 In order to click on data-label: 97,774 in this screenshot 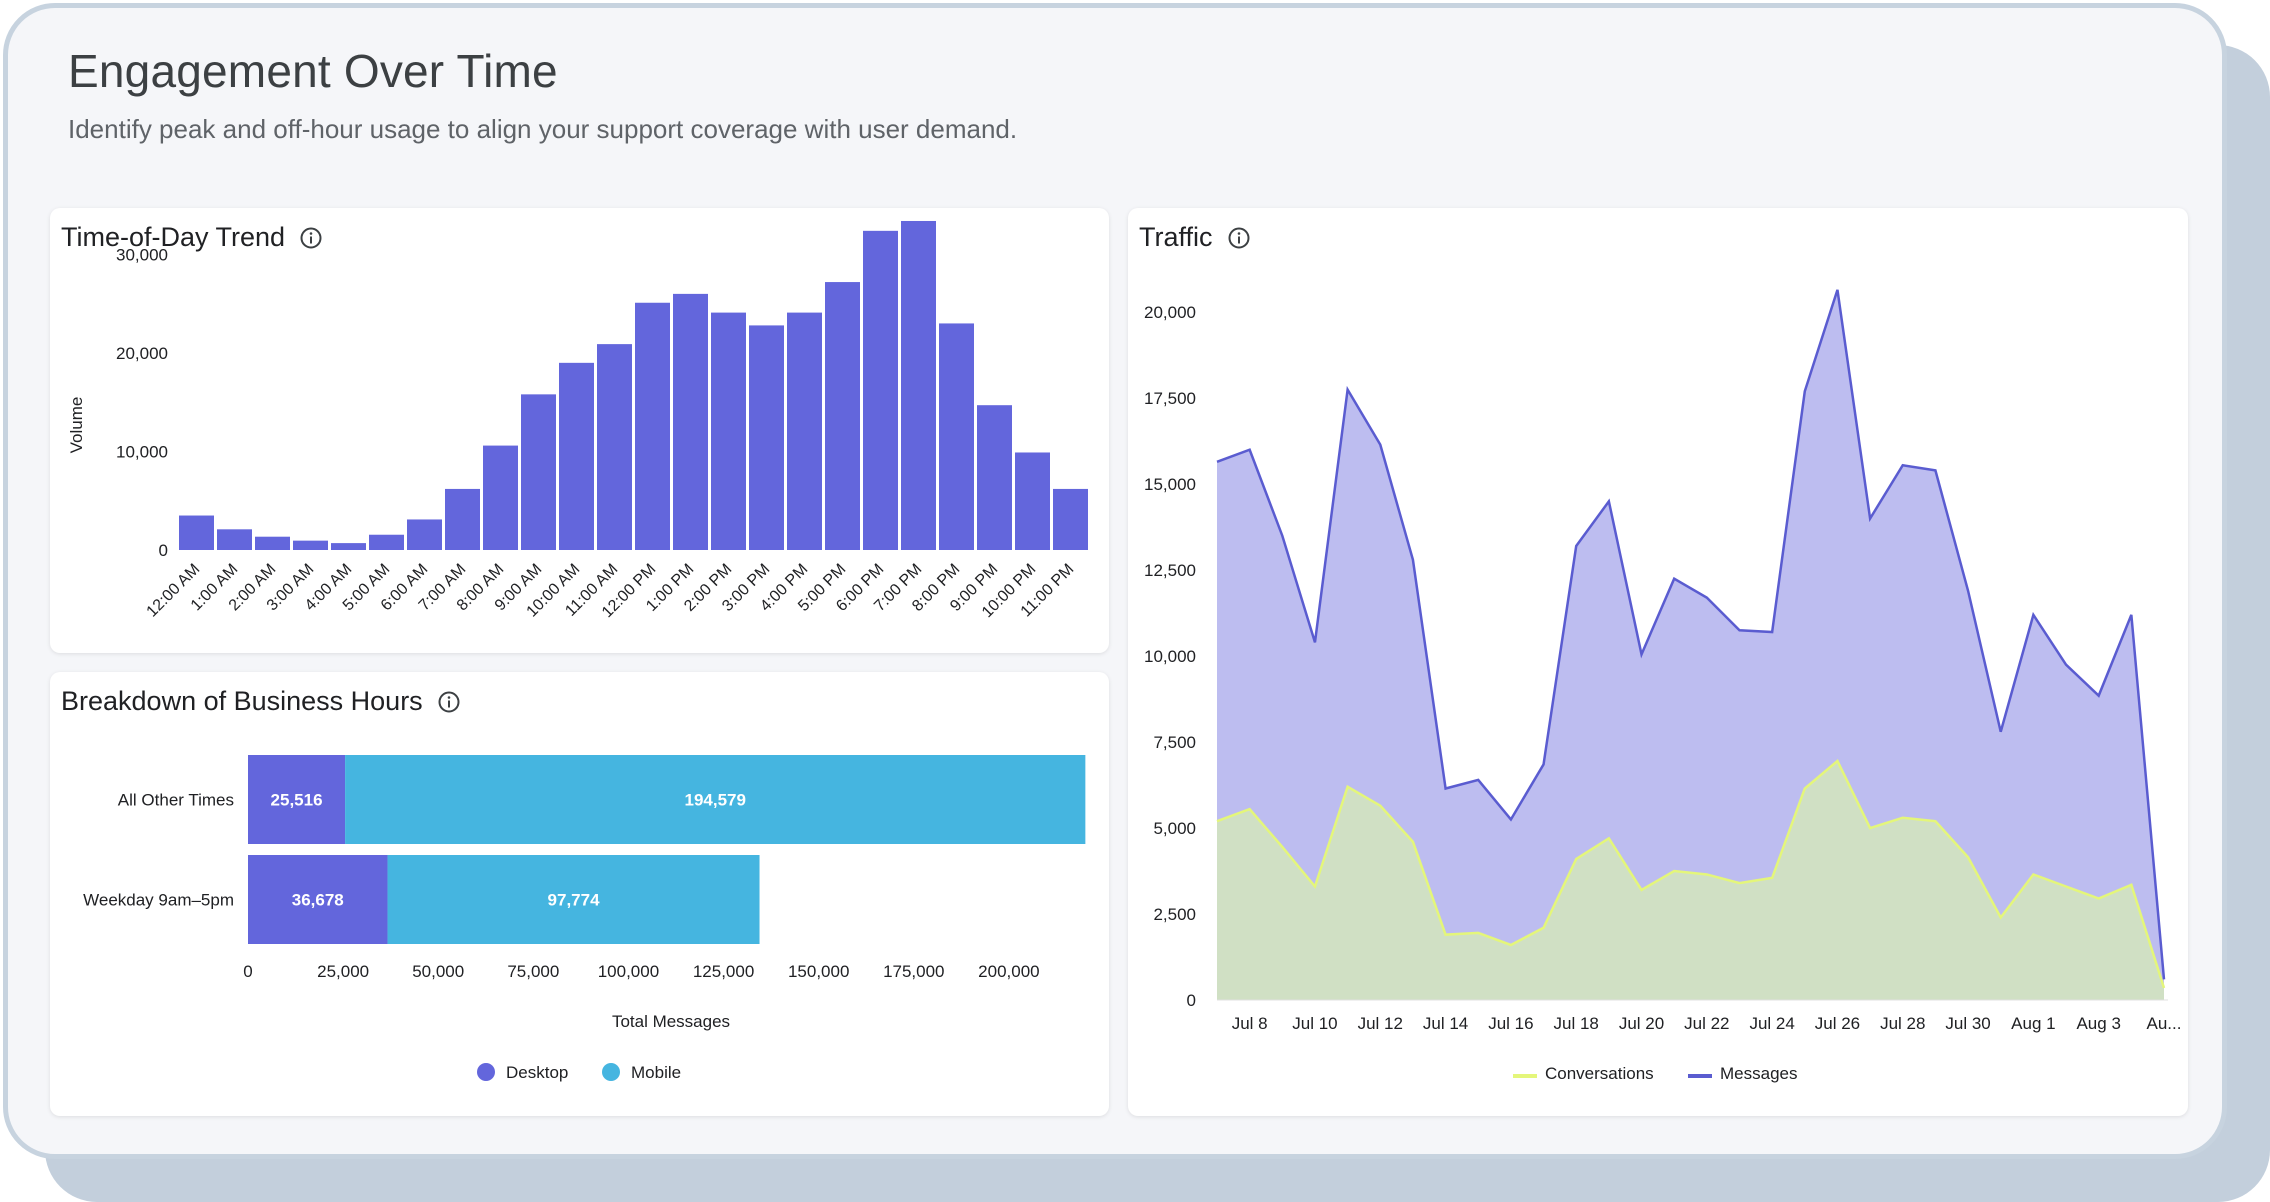, I will do `click(574, 900)`.